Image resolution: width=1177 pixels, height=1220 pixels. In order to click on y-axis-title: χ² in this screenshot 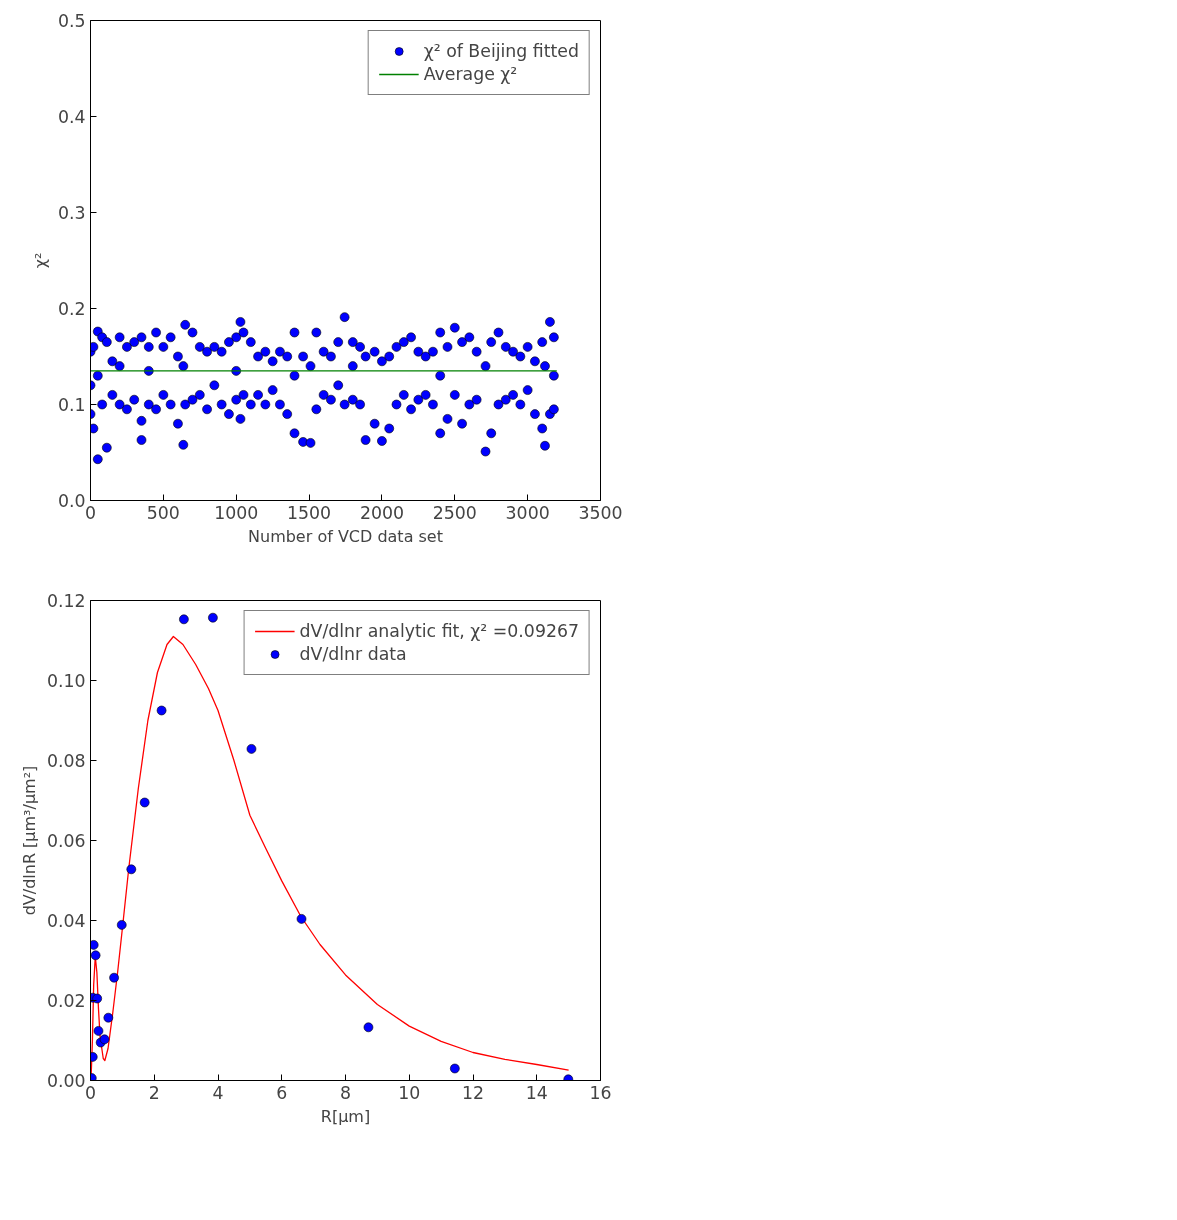, I will do `click(40, 260)`.